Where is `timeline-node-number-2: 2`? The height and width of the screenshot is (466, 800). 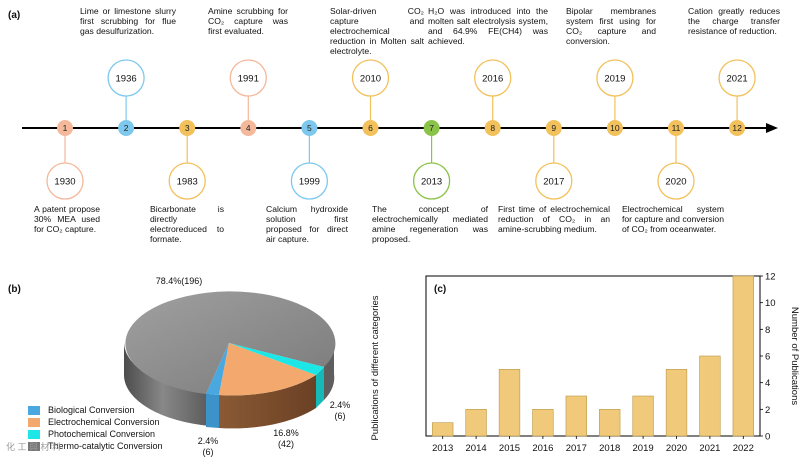
timeline-node-number-2: 2 is located at coordinates (126, 128).